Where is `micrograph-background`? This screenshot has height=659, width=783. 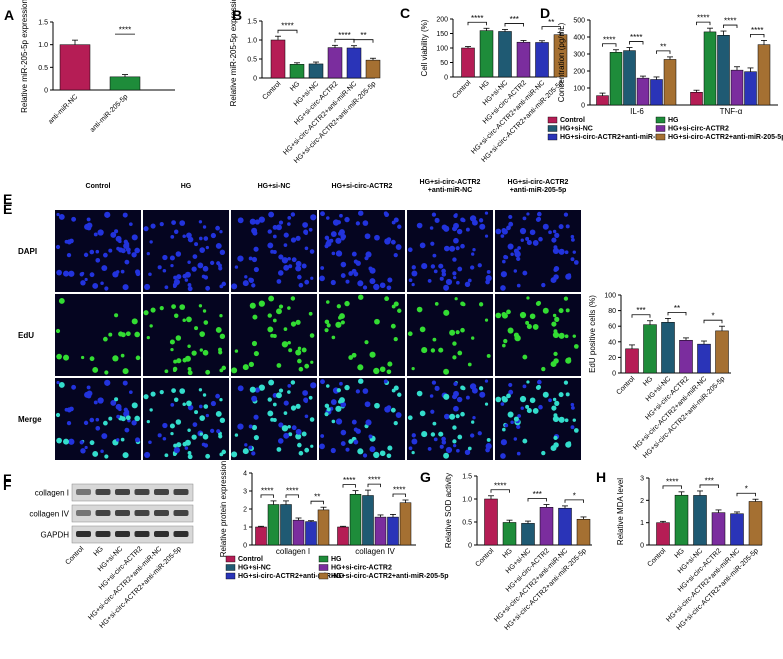
micrograph-background is located at coordinates (186, 335).